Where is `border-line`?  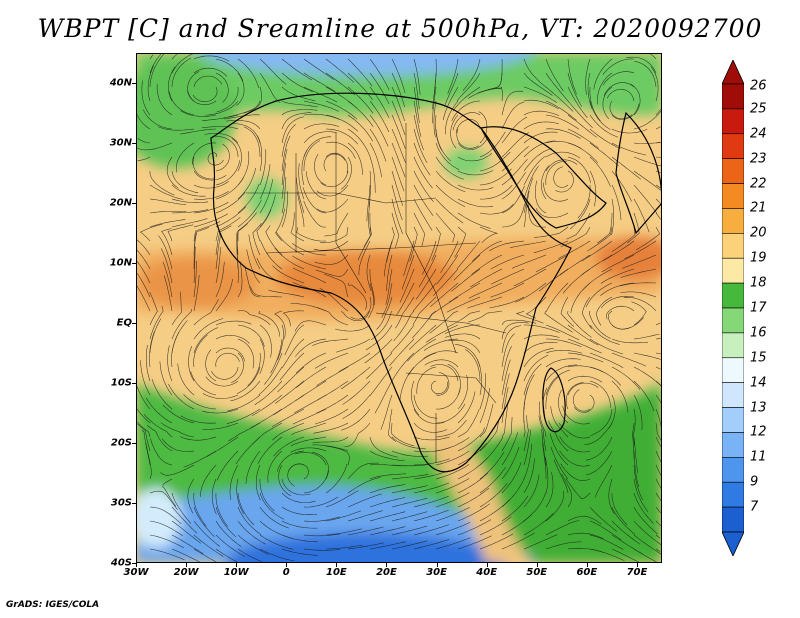
border-line is located at coordinates (451, 388).